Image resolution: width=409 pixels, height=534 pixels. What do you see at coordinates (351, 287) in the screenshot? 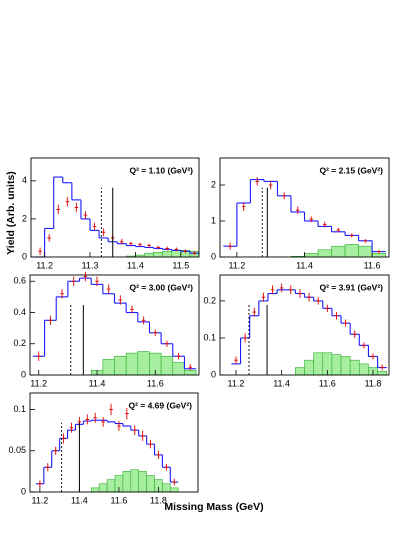
I see `annotation: Q² = 3.91 (GeV²)` at bounding box center [351, 287].